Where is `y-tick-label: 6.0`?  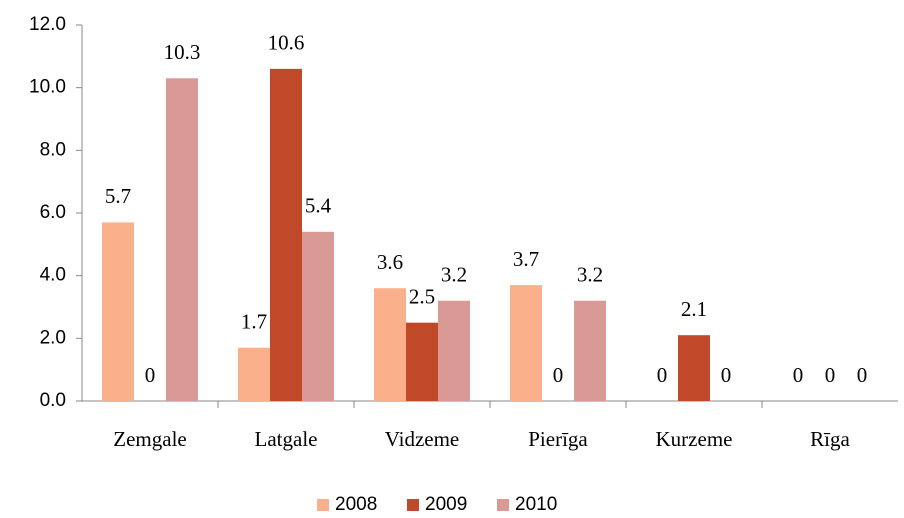 y-tick-label: 6.0 is located at coordinates (53, 212).